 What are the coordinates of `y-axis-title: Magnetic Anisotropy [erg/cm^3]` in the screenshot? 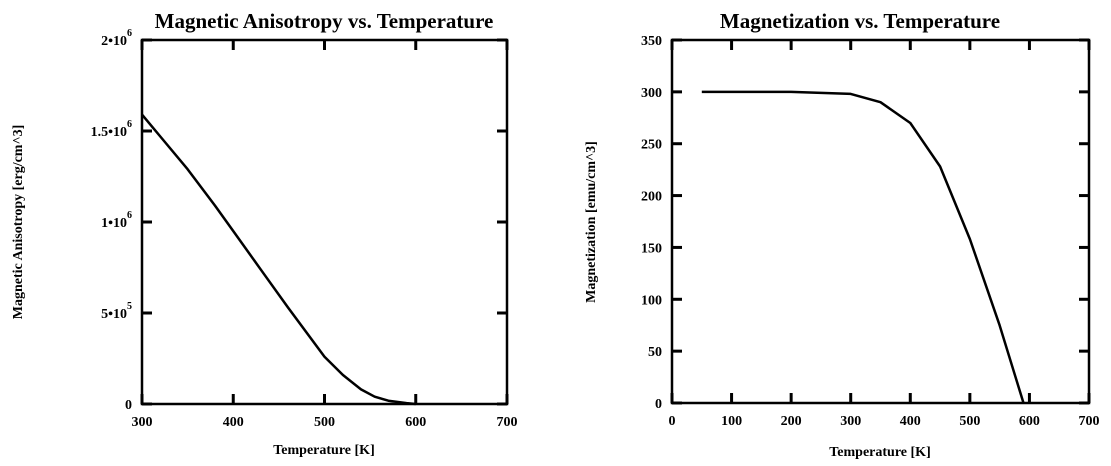 It's located at (18, 222).